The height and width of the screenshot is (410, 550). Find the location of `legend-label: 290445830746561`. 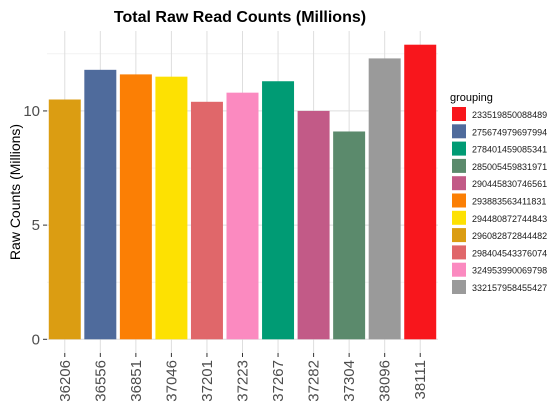

legend-label: 290445830746561 is located at coordinates (509, 184).